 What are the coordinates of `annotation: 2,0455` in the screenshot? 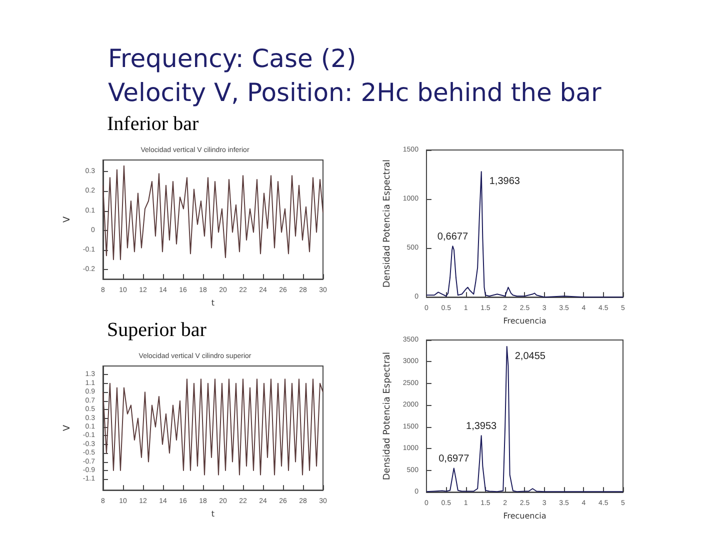 It's located at (530, 356).